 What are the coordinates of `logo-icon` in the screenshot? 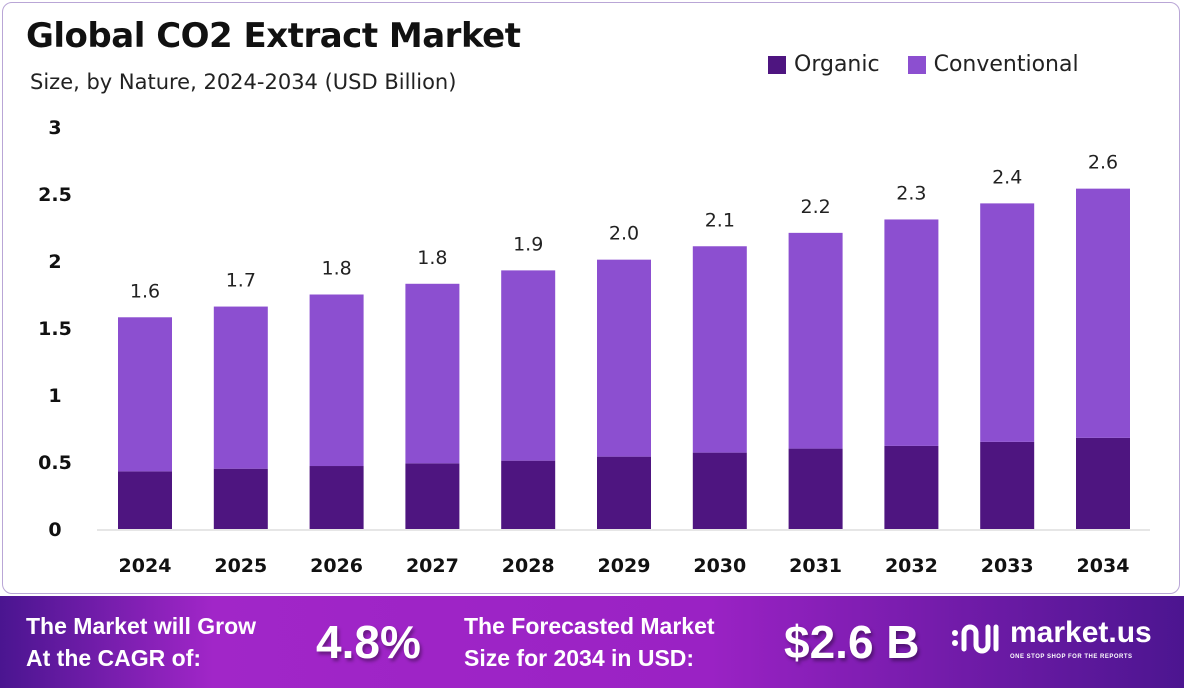 It's located at (975, 638).